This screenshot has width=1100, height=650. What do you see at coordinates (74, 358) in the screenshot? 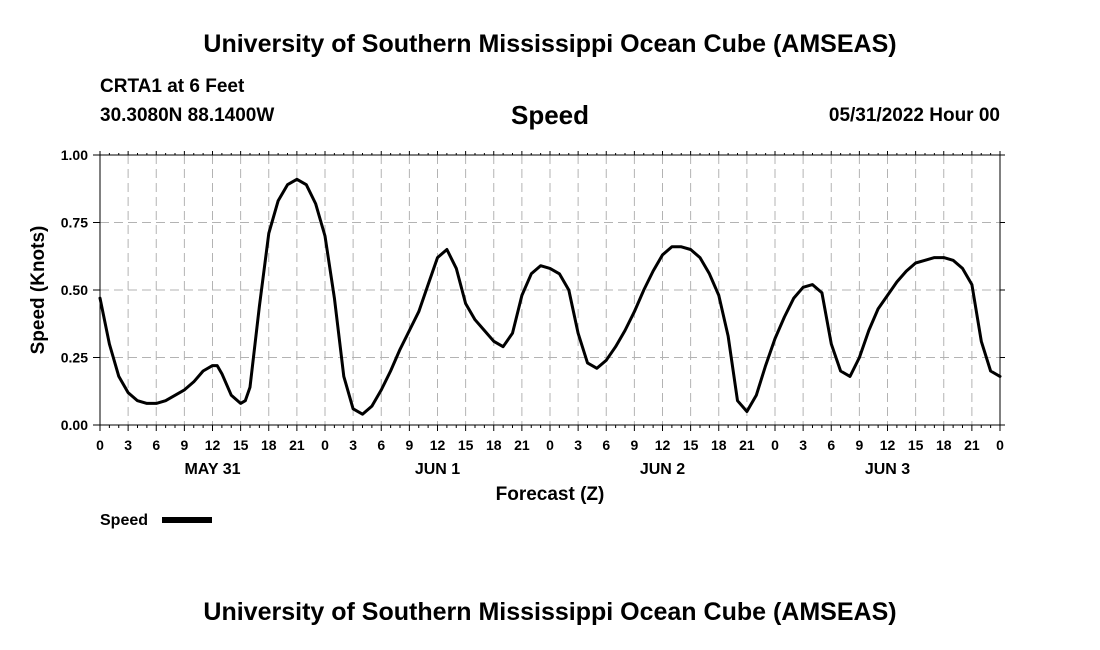
I see `y-tick-label: 0.25` at bounding box center [74, 358].